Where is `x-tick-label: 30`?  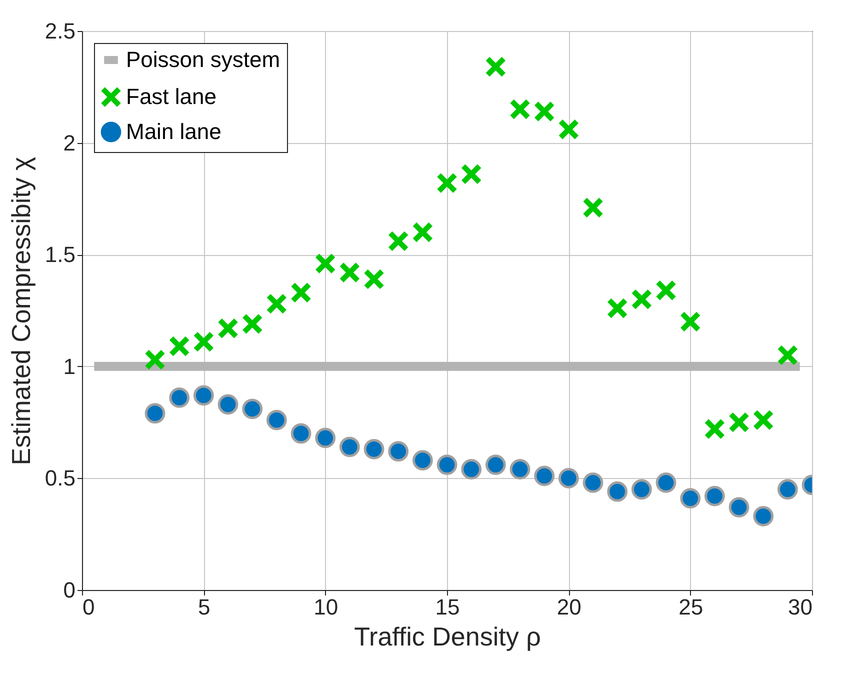 x-tick-label: 30 is located at coordinates (800, 607).